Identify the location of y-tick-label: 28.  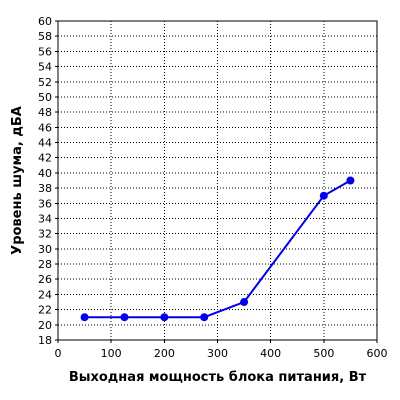
(45, 264).